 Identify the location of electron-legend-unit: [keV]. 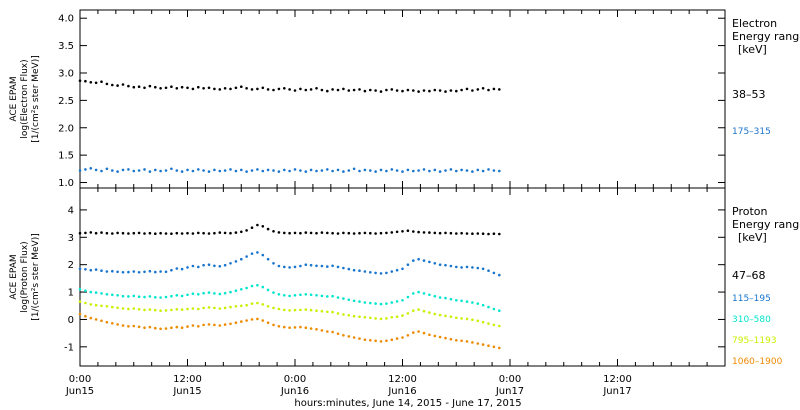
(752, 49).